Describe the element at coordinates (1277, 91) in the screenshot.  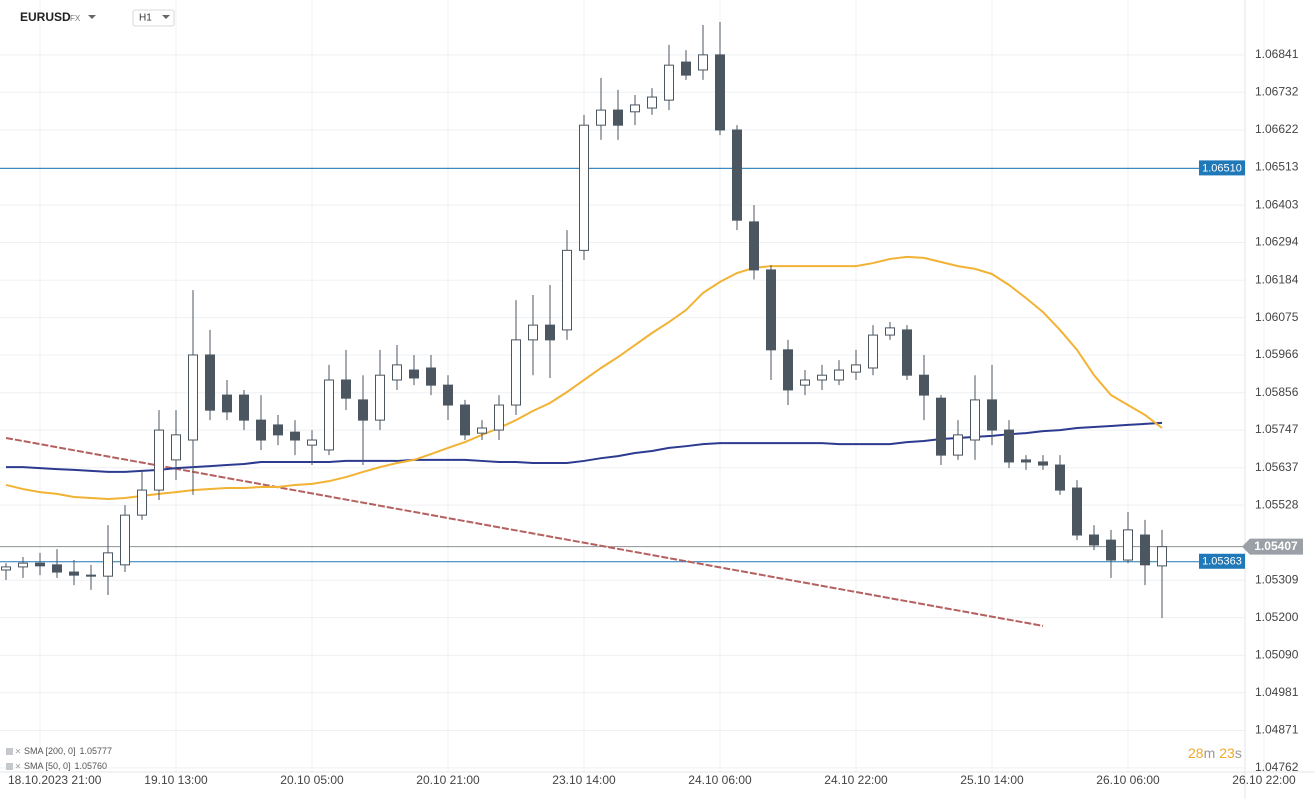
I see `y-tick-label: 1.06732` at that location.